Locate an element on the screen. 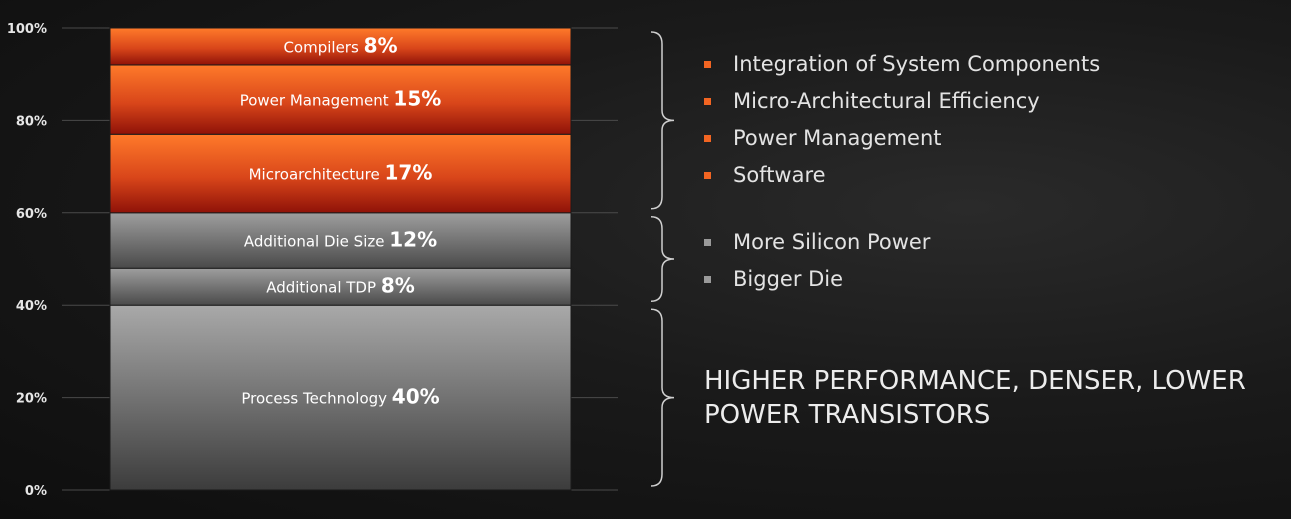 The image size is (1291, 519). y-tick-label: 0% is located at coordinates (36, 491).